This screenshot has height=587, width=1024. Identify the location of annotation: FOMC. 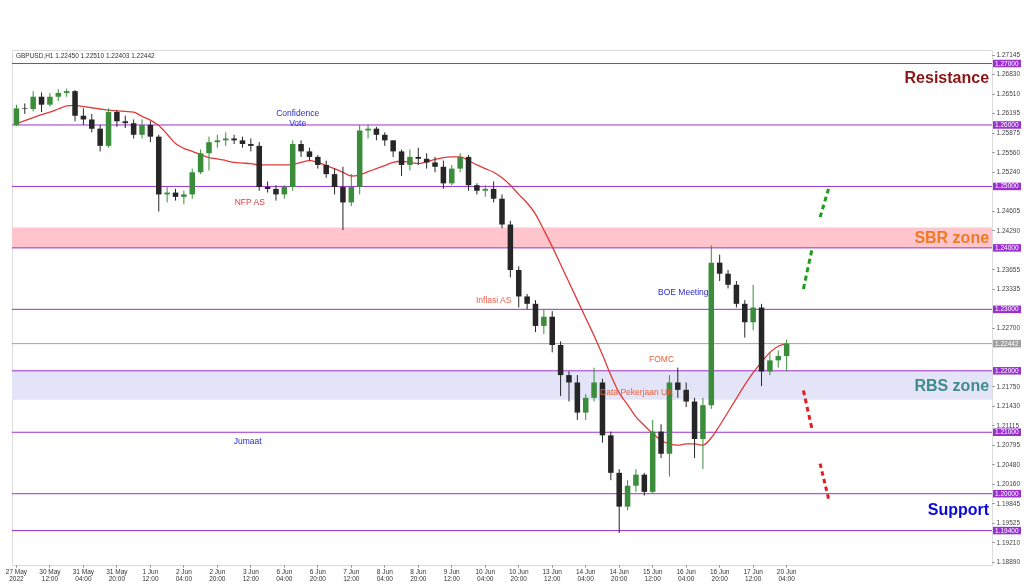
(662, 359).